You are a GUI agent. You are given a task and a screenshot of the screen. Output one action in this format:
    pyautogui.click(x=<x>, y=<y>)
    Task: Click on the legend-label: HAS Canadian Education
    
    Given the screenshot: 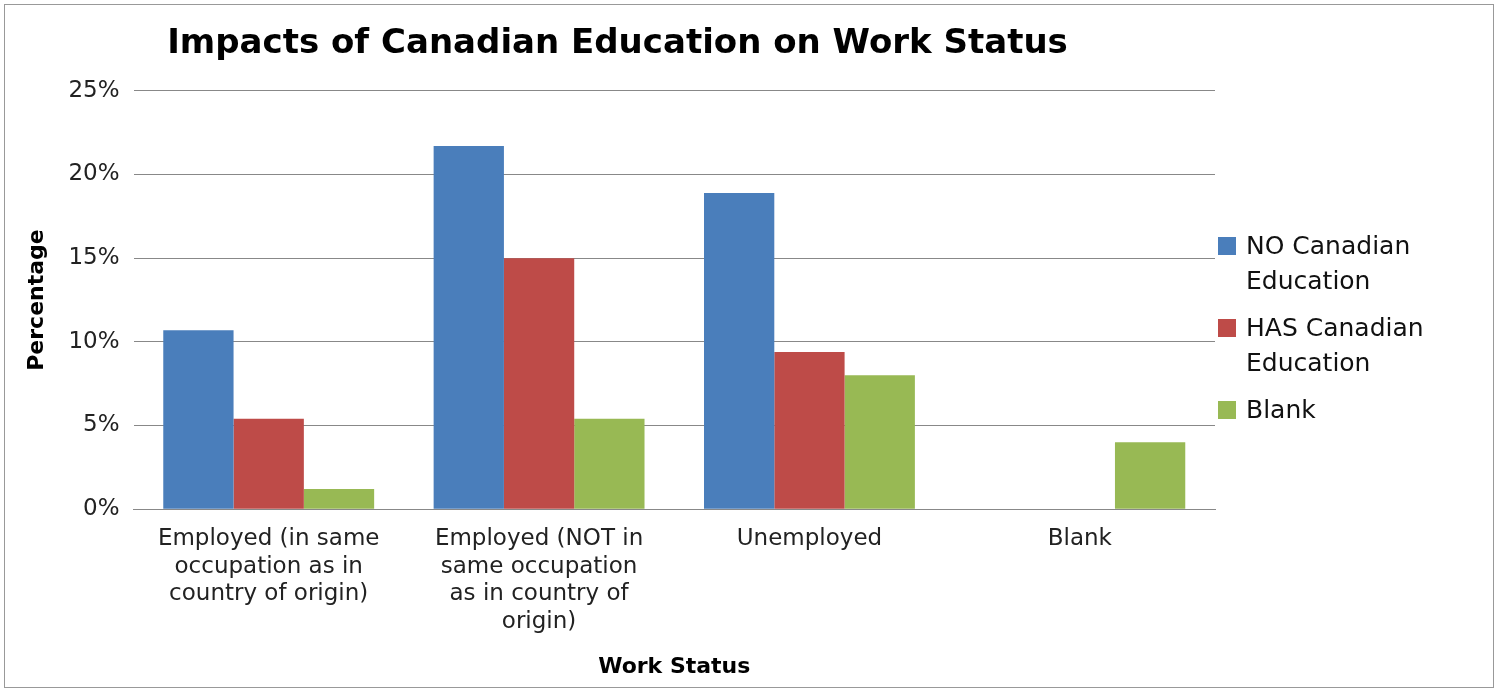 What is the action you would take?
    pyautogui.click(x=1335, y=345)
    